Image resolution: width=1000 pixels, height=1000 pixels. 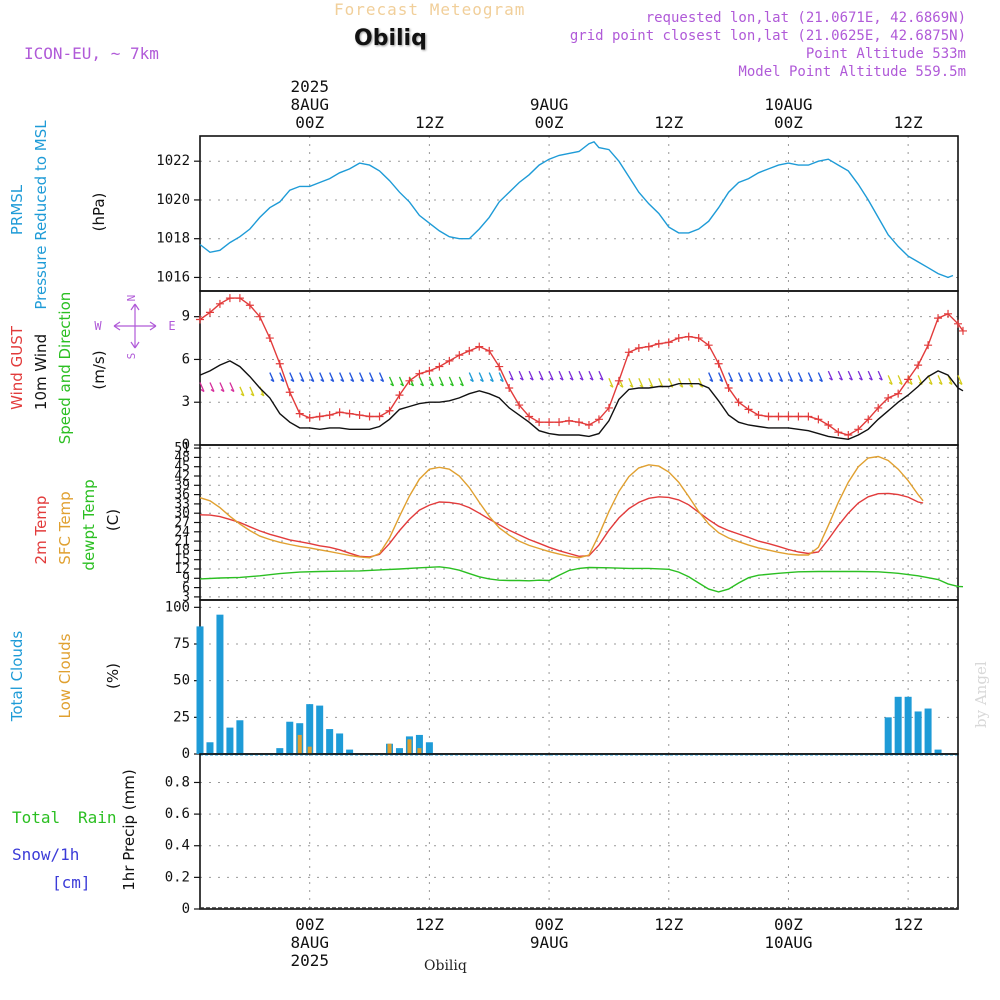 What do you see at coordinates (177, 607) in the screenshot?
I see `clouds-ytick-label: 100` at bounding box center [177, 607].